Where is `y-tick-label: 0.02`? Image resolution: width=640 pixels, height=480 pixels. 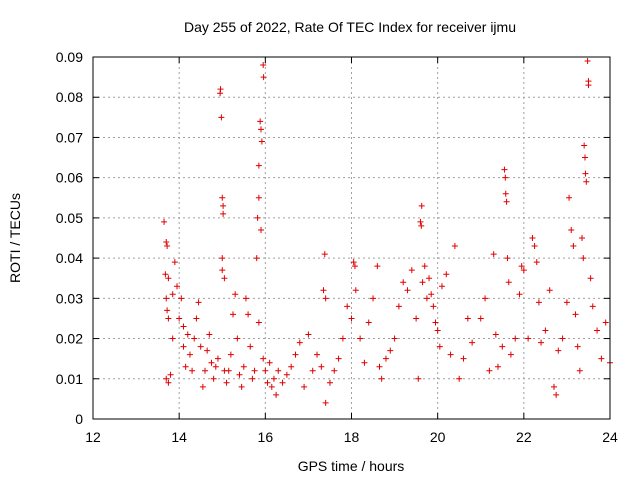
y-tick-label: 0.02 is located at coordinates (69, 339).